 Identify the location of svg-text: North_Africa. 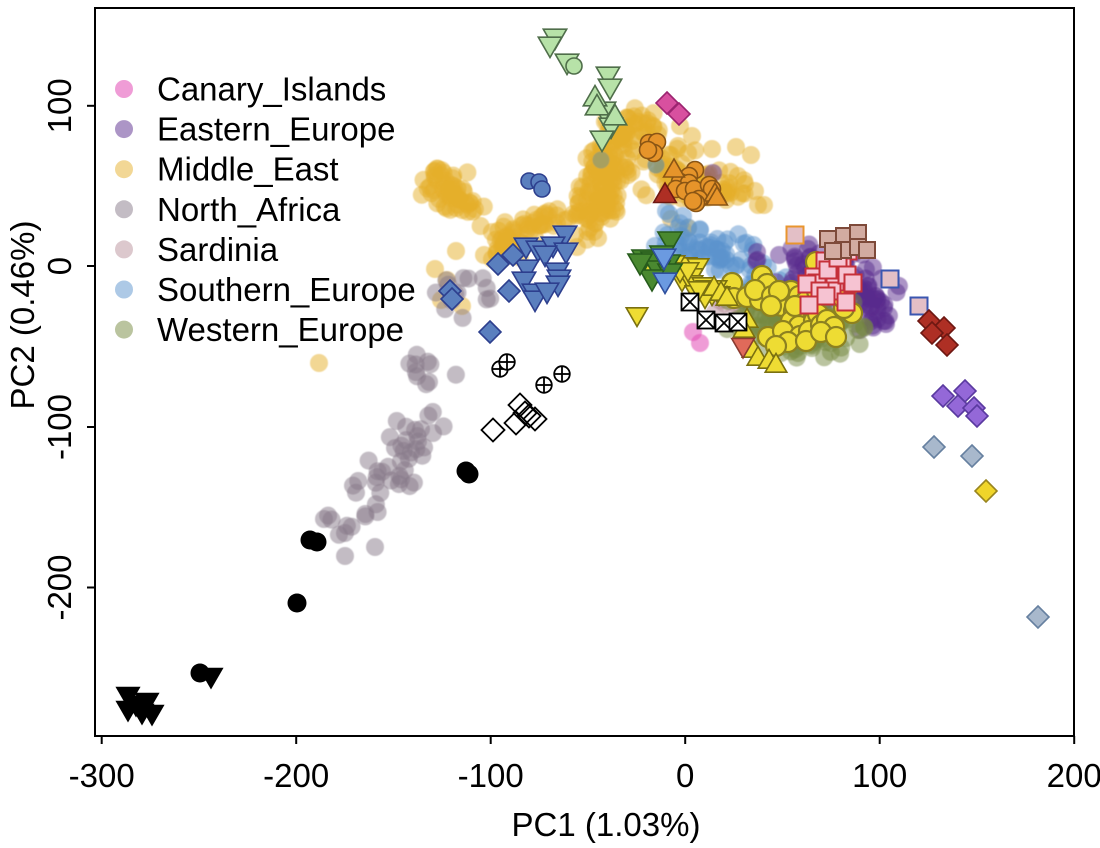
(249, 209).